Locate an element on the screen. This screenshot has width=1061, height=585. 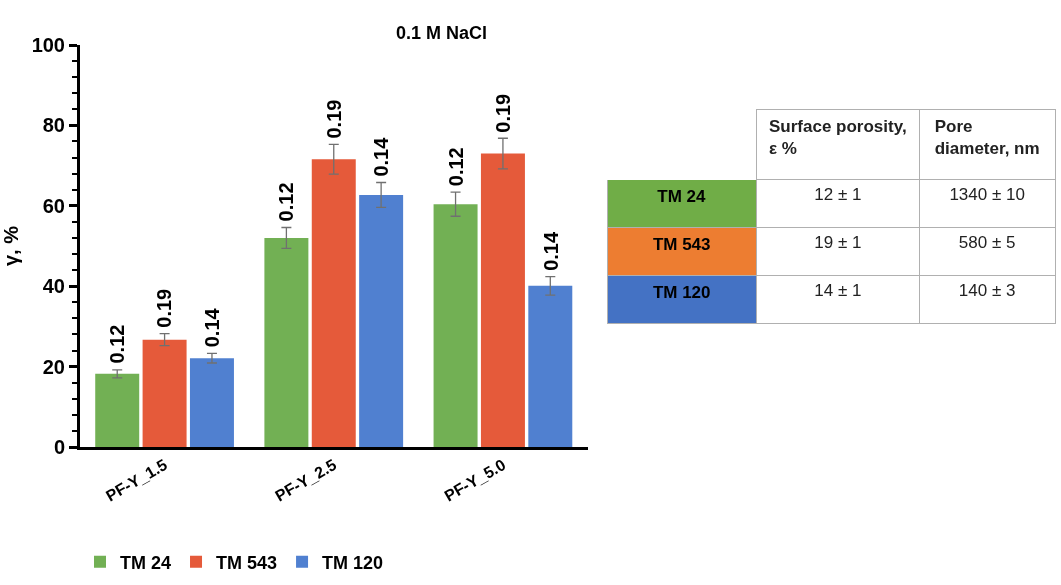
y-tick-label: 100 is located at coordinates (48, 45).